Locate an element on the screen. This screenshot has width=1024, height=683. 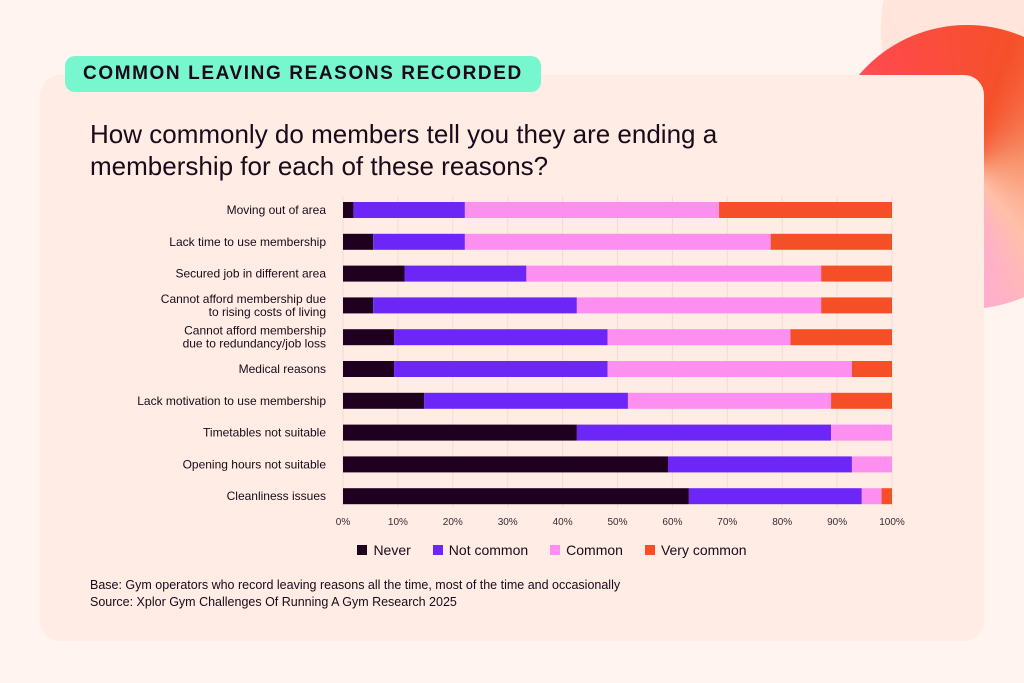
legend-label: Never is located at coordinates (392, 550).